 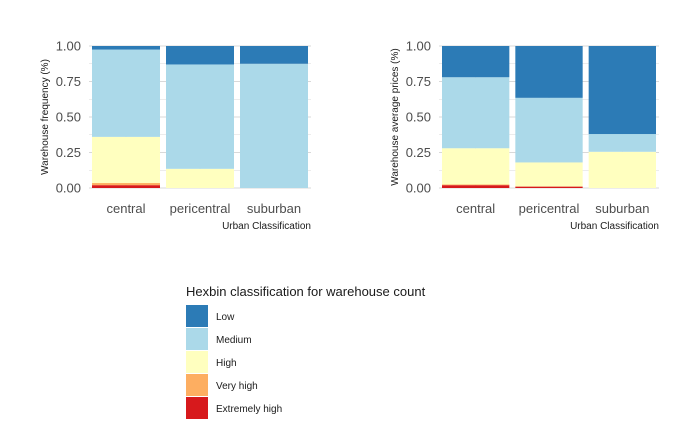 What do you see at coordinates (210, 316) in the screenshot?
I see `legend-item-low: Low` at bounding box center [210, 316].